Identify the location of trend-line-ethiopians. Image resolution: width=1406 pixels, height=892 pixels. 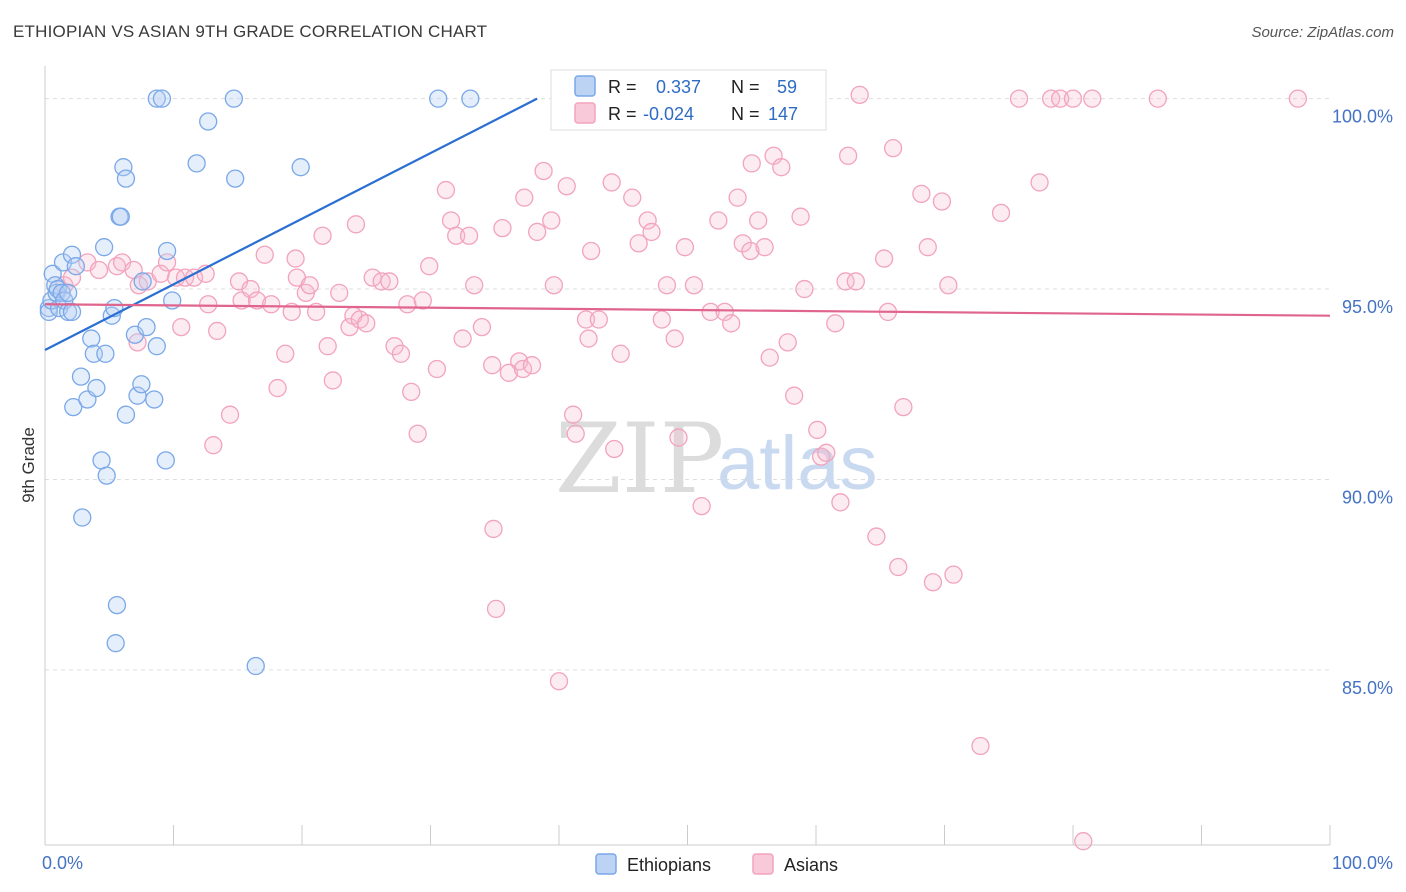
(291, 224).